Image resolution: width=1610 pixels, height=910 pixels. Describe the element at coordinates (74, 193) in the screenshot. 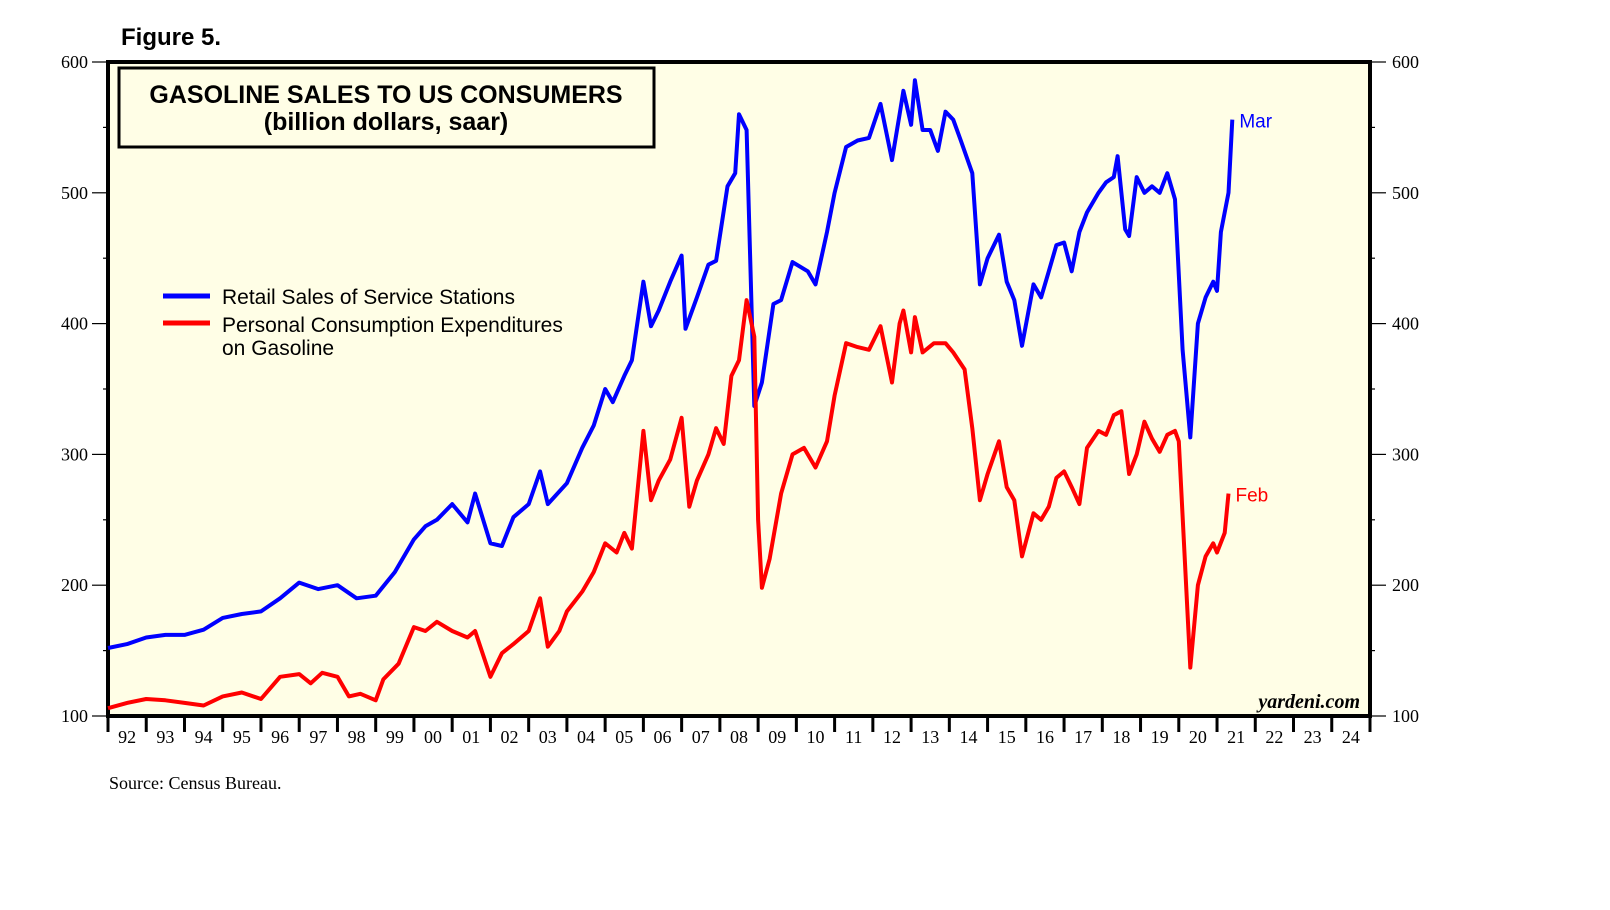

I see `y-tick-label-left: 500` at that location.